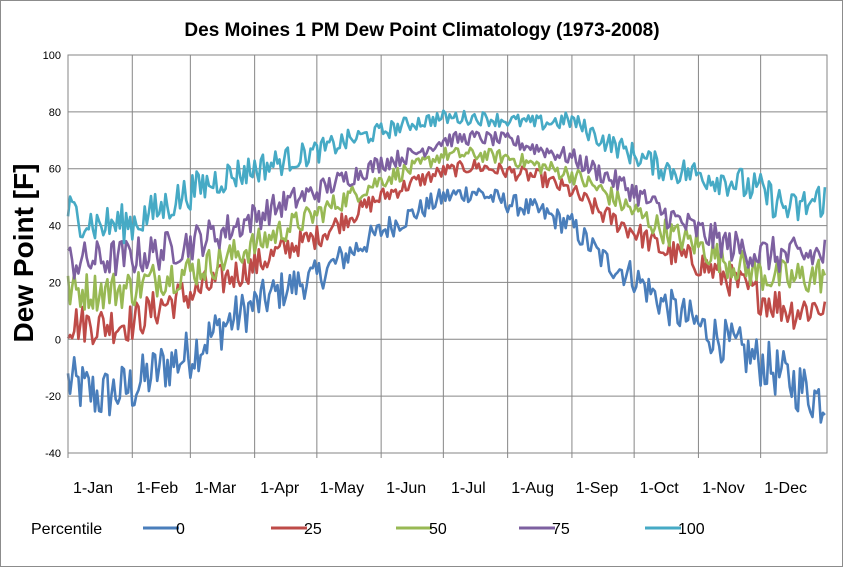  What do you see at coordinates (342, 488) in the screenshot?
I see `x-tick-label: 1-May` at bounding box center [342, 488].